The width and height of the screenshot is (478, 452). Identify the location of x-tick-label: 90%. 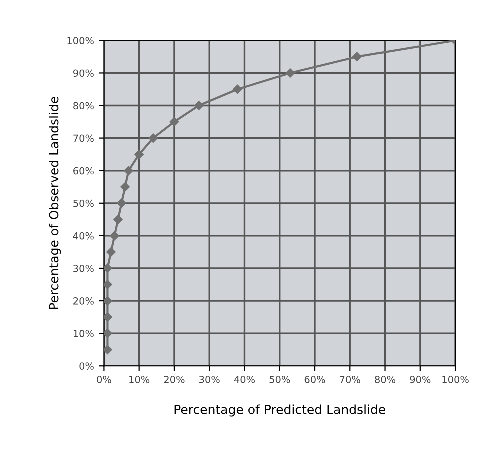
(420, 380).